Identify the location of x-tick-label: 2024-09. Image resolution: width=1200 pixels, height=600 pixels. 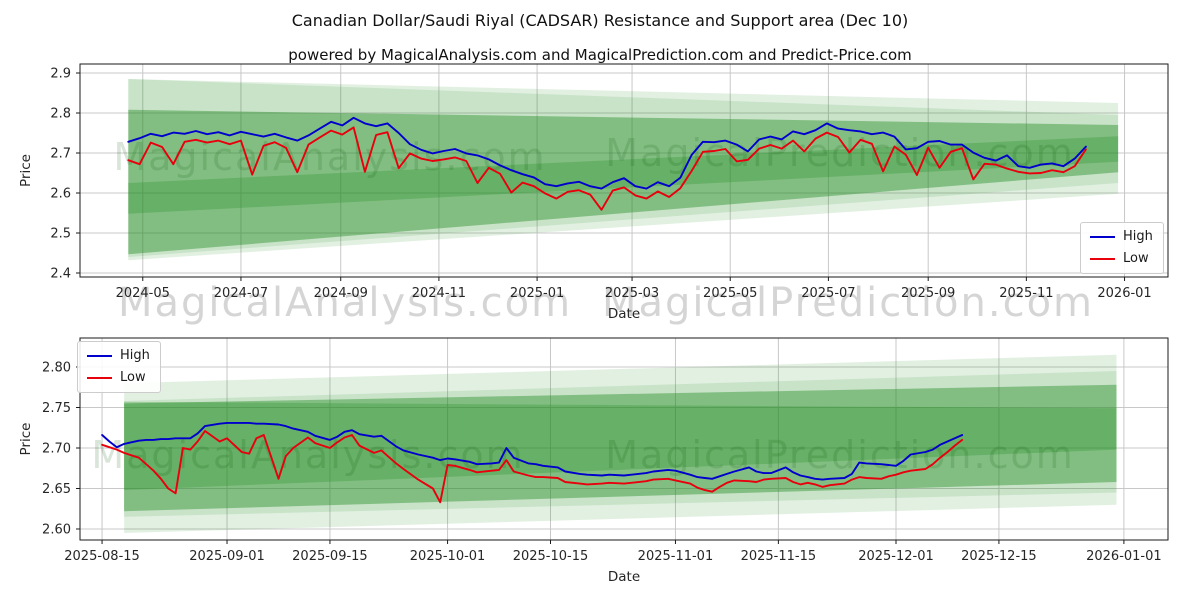
(341, 293).